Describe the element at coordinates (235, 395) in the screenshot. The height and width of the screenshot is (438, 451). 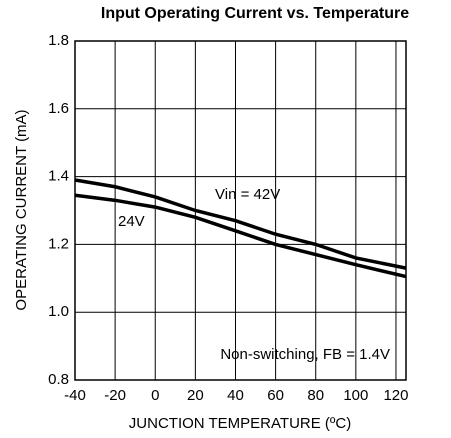
I see `x-tick-label: 40` at that location.